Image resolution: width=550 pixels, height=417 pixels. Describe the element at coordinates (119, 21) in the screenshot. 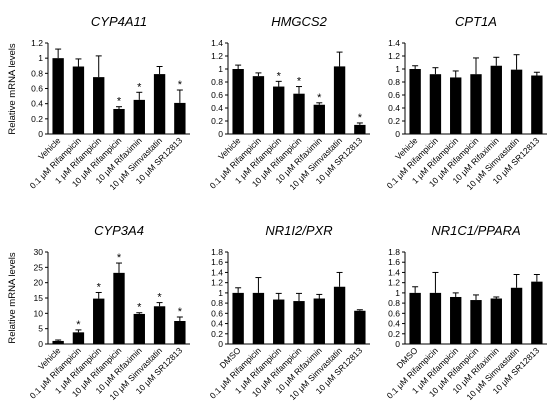

I see `chart-title: CYP4A11` at that location.